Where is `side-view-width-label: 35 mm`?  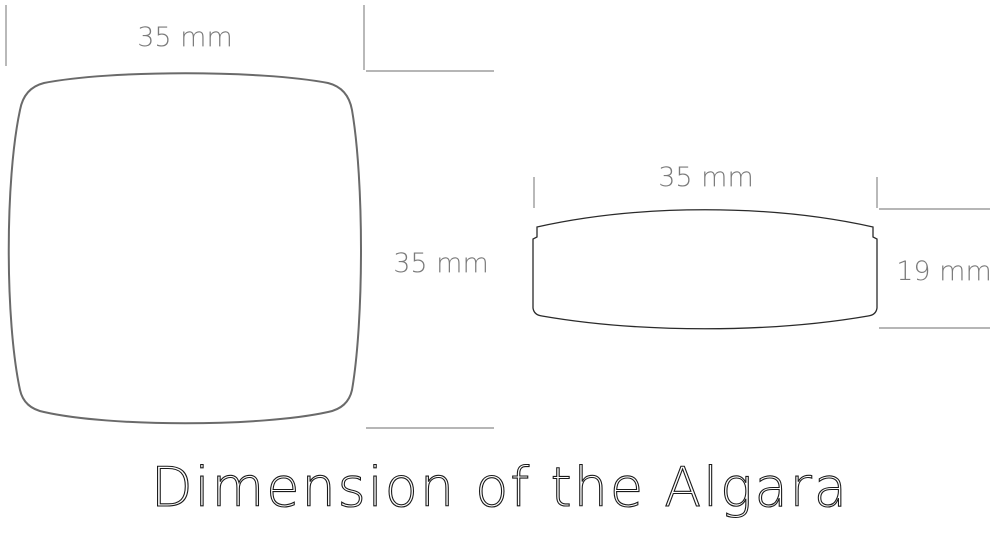
side-view-width-label: 35 mm is located at coordinates (706, 177).